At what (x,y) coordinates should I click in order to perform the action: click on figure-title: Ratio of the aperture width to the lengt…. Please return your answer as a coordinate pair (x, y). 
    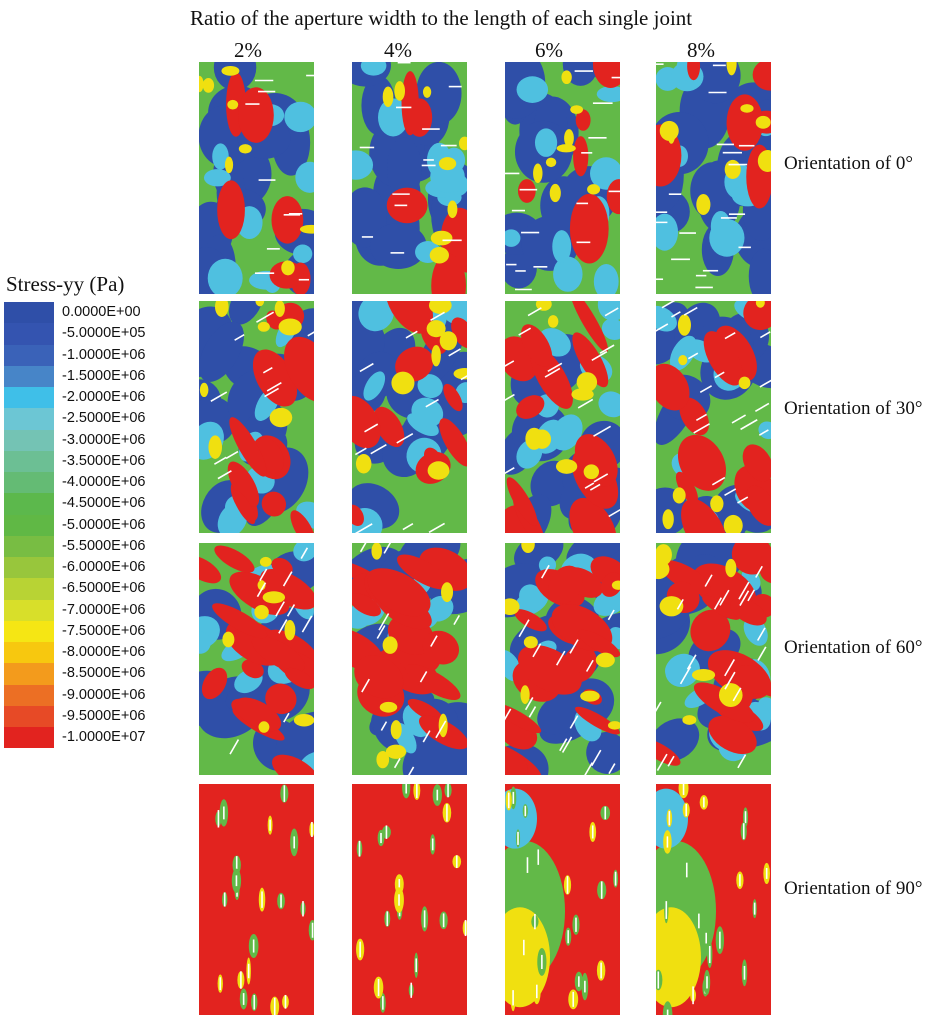
    Looking at the image, I should click on (441, 18).